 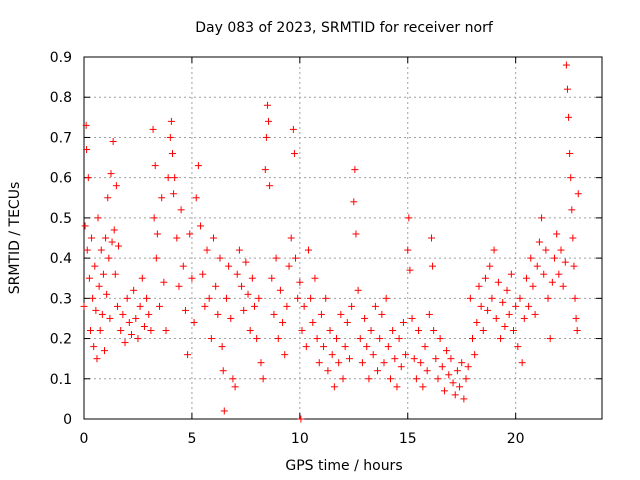 What do you see at coordinates (300, 439) in the screenshot?
I see `x-tick-label: 10` at bounding box center [300, 439].